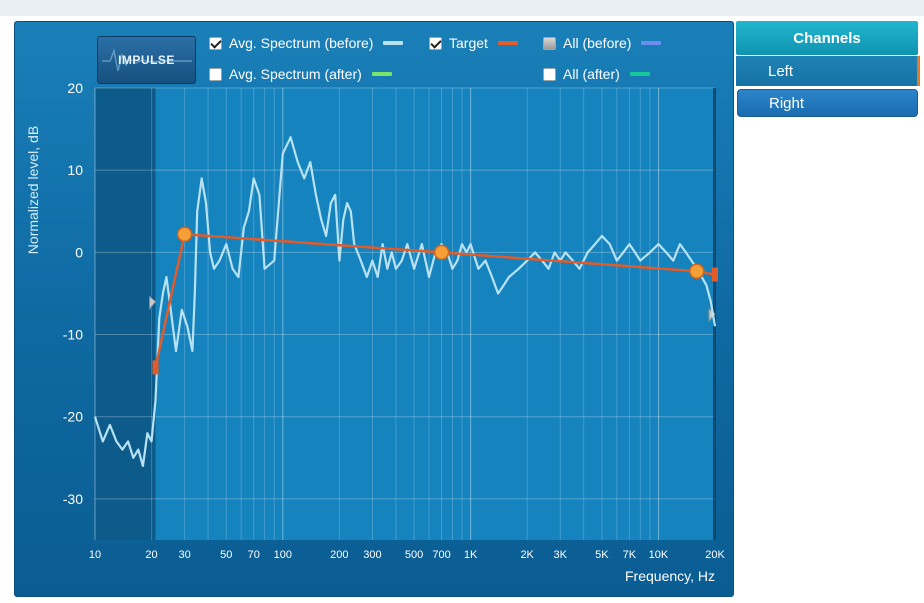  What do you see at coordinates (414, 555) in the screenshot?
I see `x-tick-label: 500` at bounding box center [414, 555].